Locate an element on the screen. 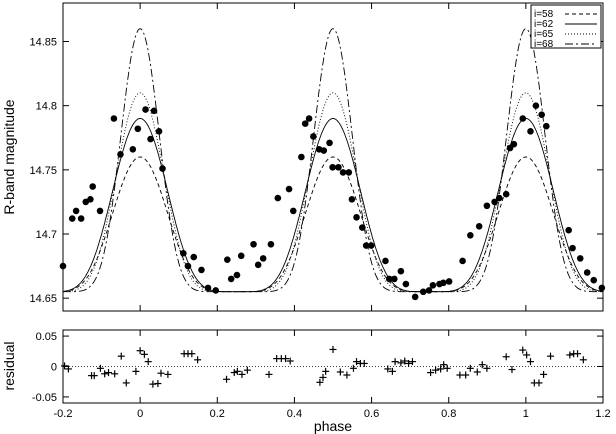  y-axis-title-residual: residual is located at coordinates (9, 365).